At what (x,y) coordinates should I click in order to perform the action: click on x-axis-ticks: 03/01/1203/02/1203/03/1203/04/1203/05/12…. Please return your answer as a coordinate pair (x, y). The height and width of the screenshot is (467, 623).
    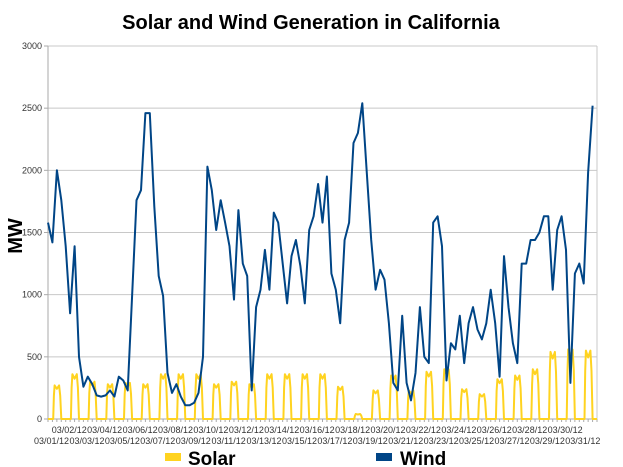
    Looking at the image, I should click on (317, 432).